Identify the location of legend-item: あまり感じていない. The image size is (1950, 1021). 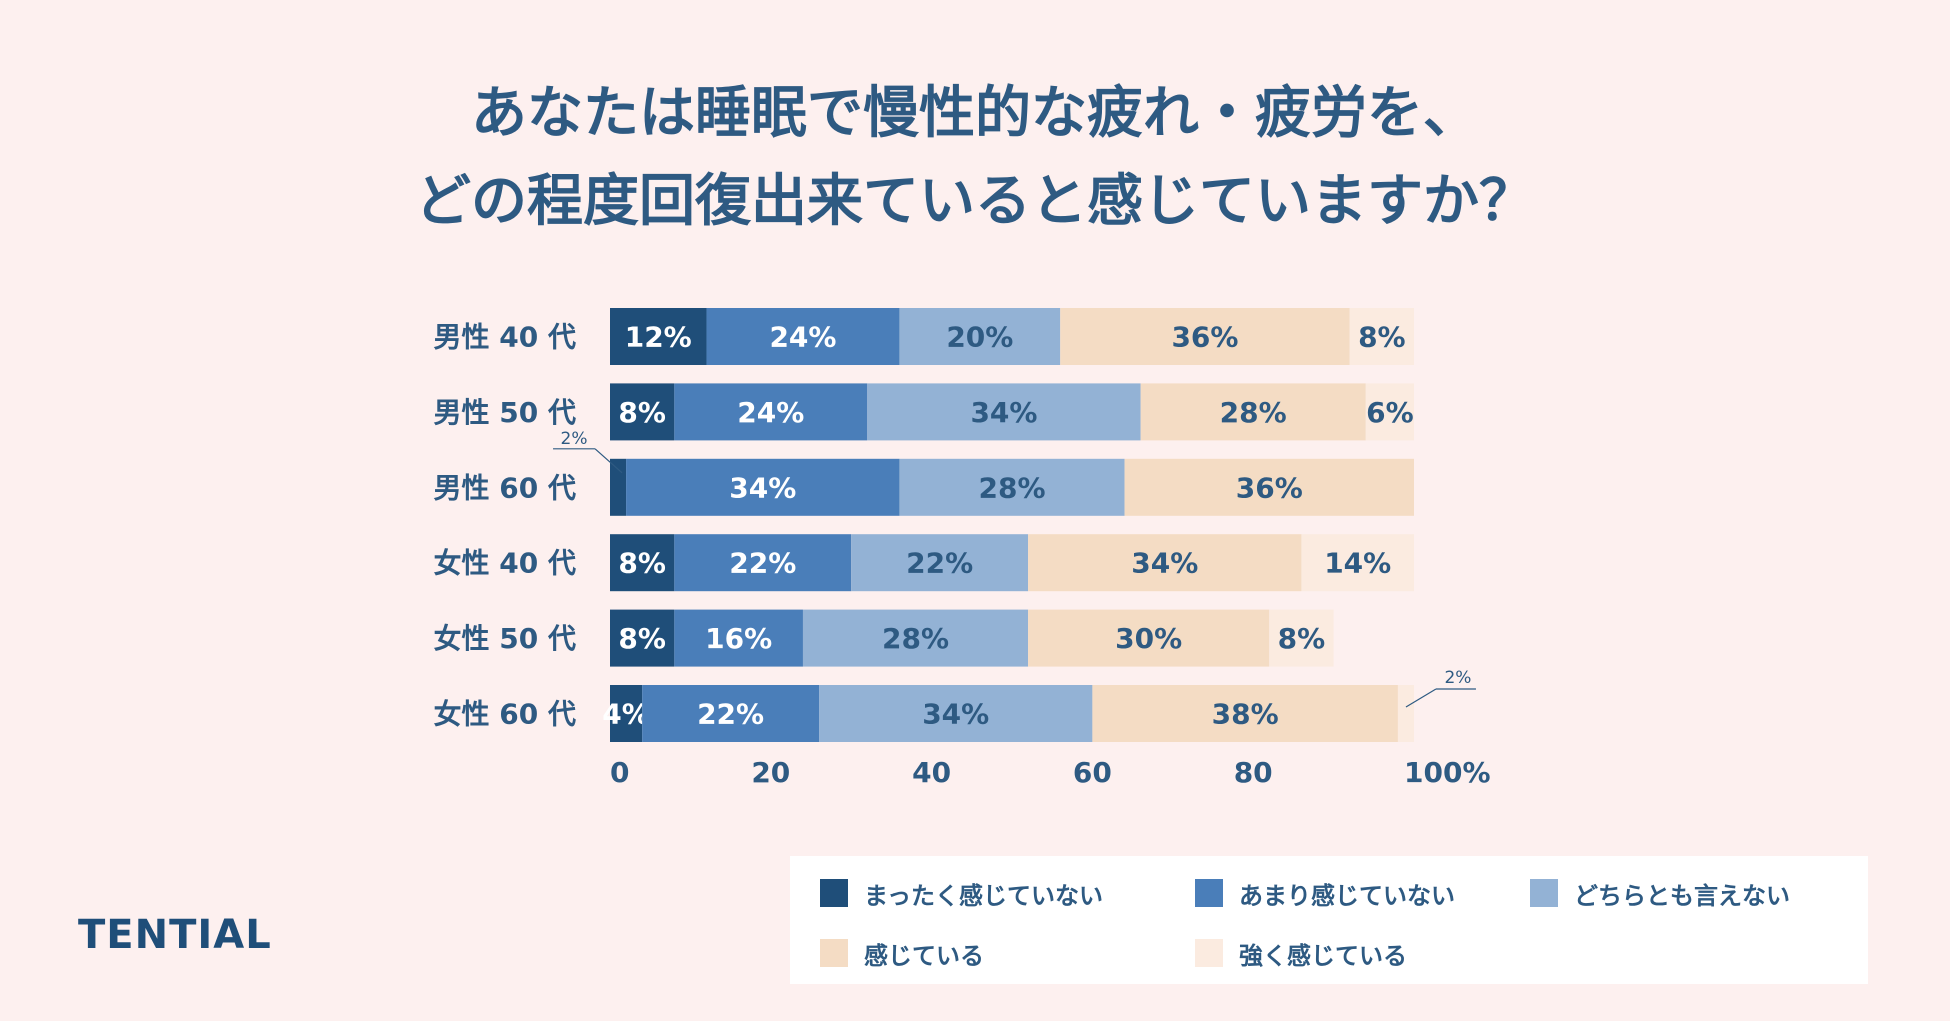
(1325, 894).